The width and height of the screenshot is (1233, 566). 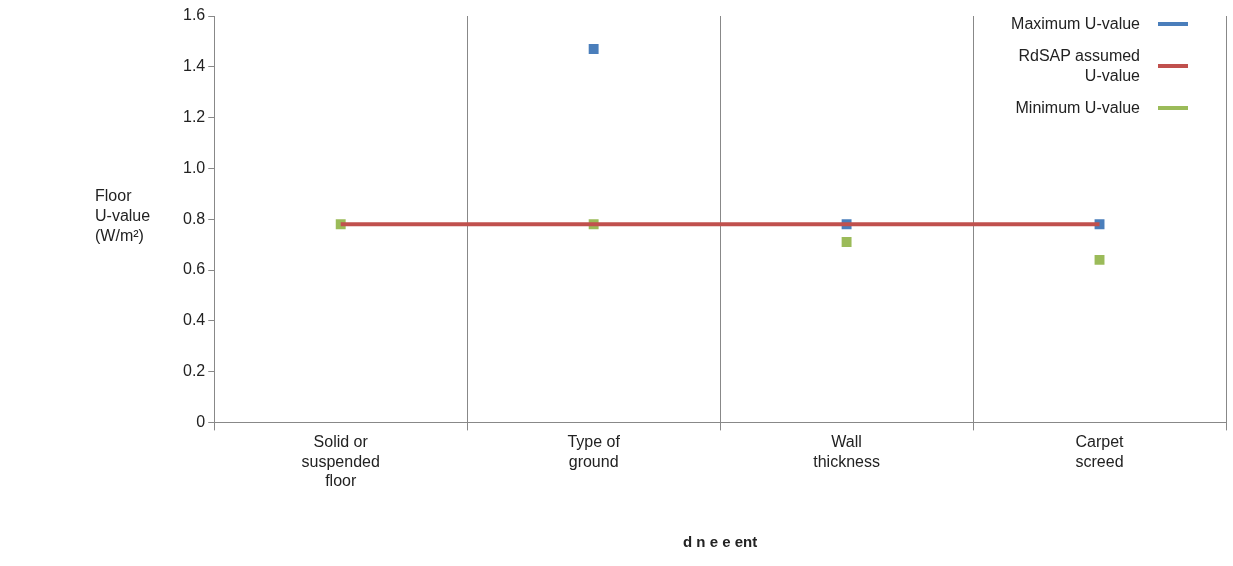 What do you see at coordinates (194, 66) in the screenshot?
I see `y-tick-label: 1.4` at bounding box center [194, 66].